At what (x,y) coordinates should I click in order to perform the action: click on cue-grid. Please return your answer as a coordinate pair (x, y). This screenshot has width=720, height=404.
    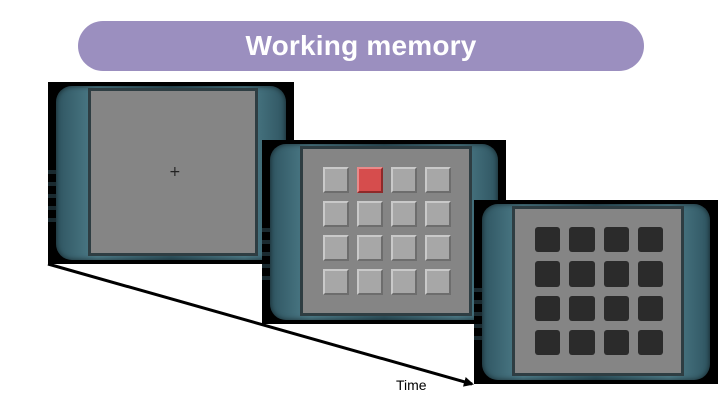
    Looking at the image, I should click on (387, 231).